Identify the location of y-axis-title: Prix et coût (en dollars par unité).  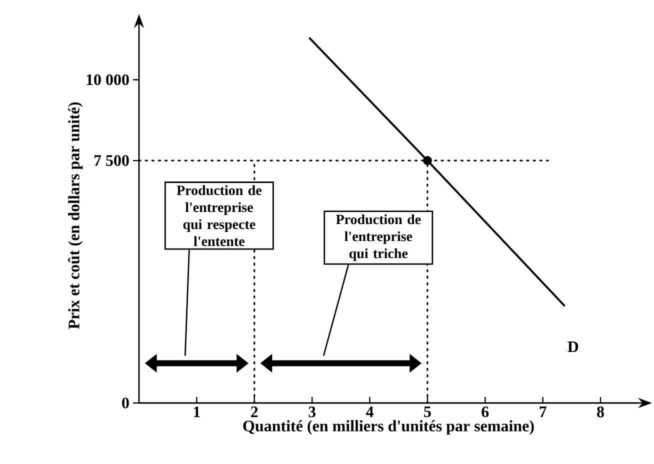
(75, 215).